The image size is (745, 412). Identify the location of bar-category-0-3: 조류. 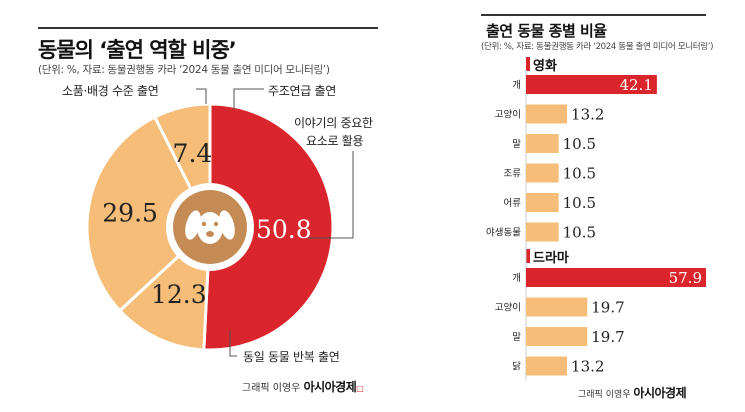
(513, 174).